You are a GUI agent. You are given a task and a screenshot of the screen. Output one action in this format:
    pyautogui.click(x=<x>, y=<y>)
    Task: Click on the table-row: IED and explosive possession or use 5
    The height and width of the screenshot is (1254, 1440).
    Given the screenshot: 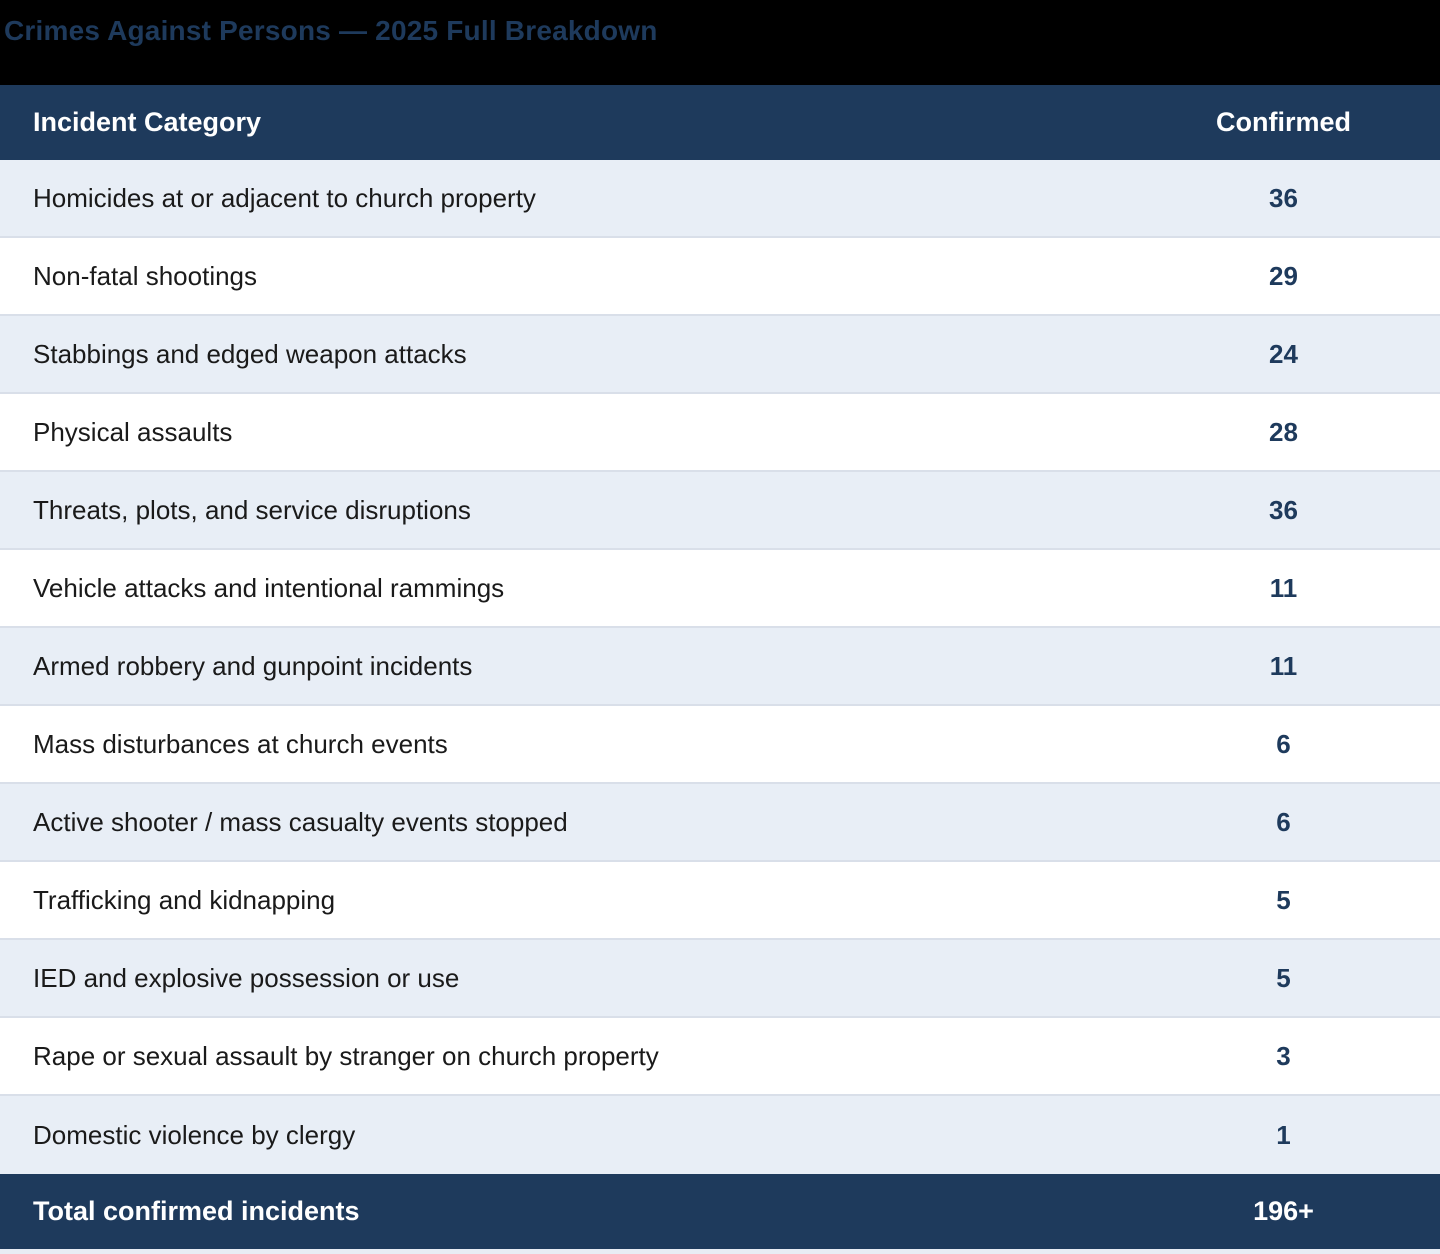 What is the action you would take?
    pyautogui.click(x=720, y=979)
    